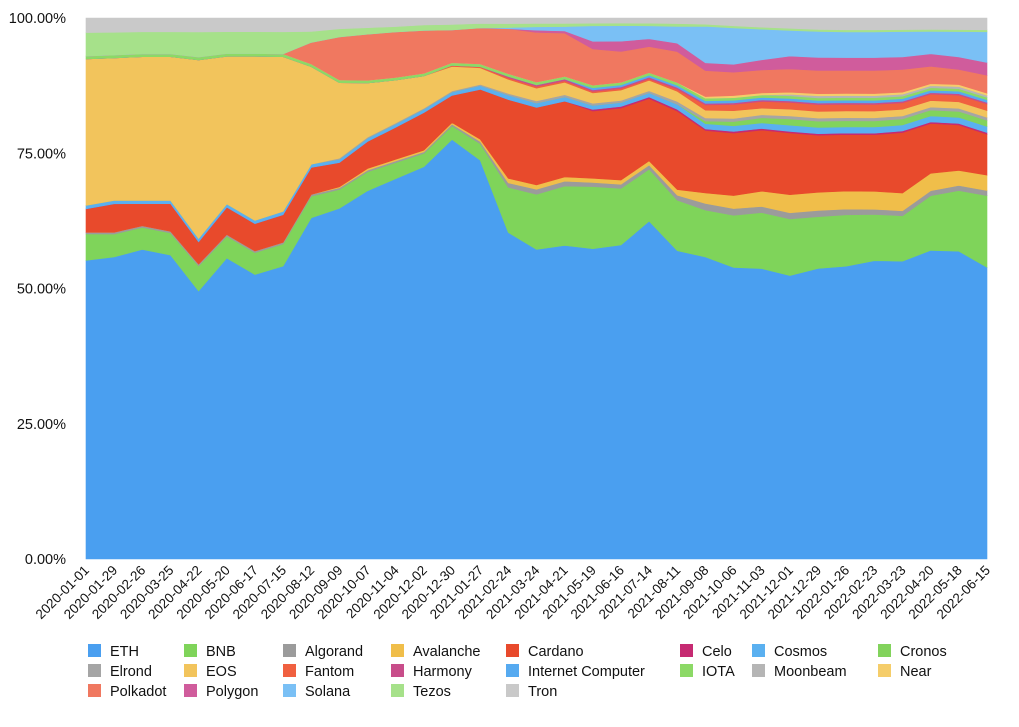  Describe the element at coordinates (717, 652) in the screenshot. I see `legend-label: Celo` at that location.